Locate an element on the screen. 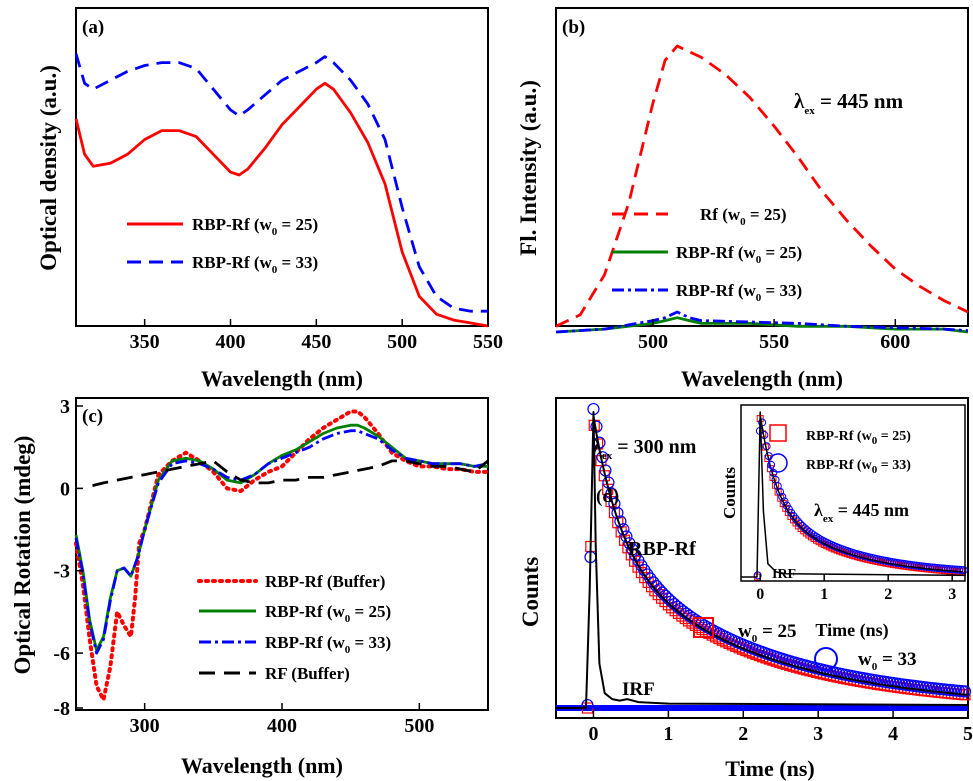 The height and width of the screenshot is (781, 973). inset-irf is located at coordinates (853, 494).